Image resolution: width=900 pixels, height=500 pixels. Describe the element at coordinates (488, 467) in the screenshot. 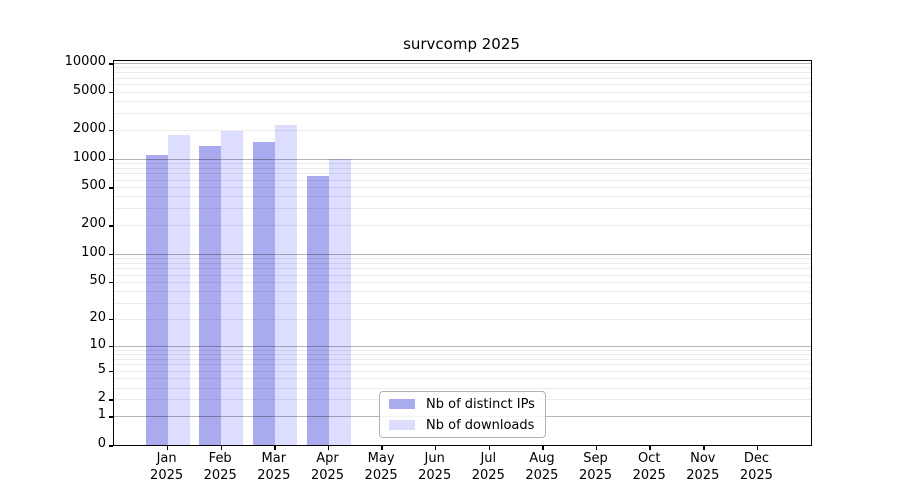

I see `x-tick-label-jul: Jul 2025` at that location.